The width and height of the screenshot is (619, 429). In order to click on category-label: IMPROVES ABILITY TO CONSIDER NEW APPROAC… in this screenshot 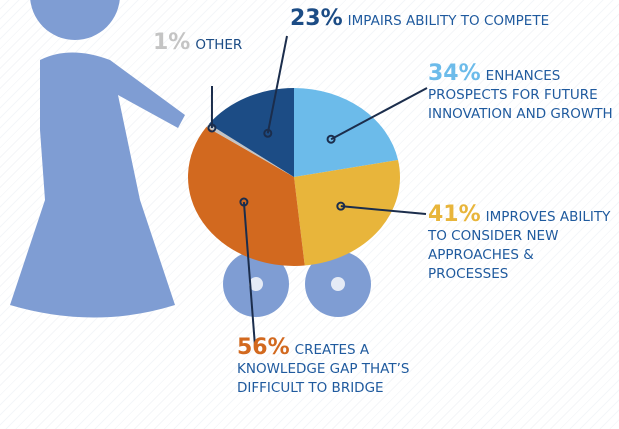, I will do `click(519, 245)`.